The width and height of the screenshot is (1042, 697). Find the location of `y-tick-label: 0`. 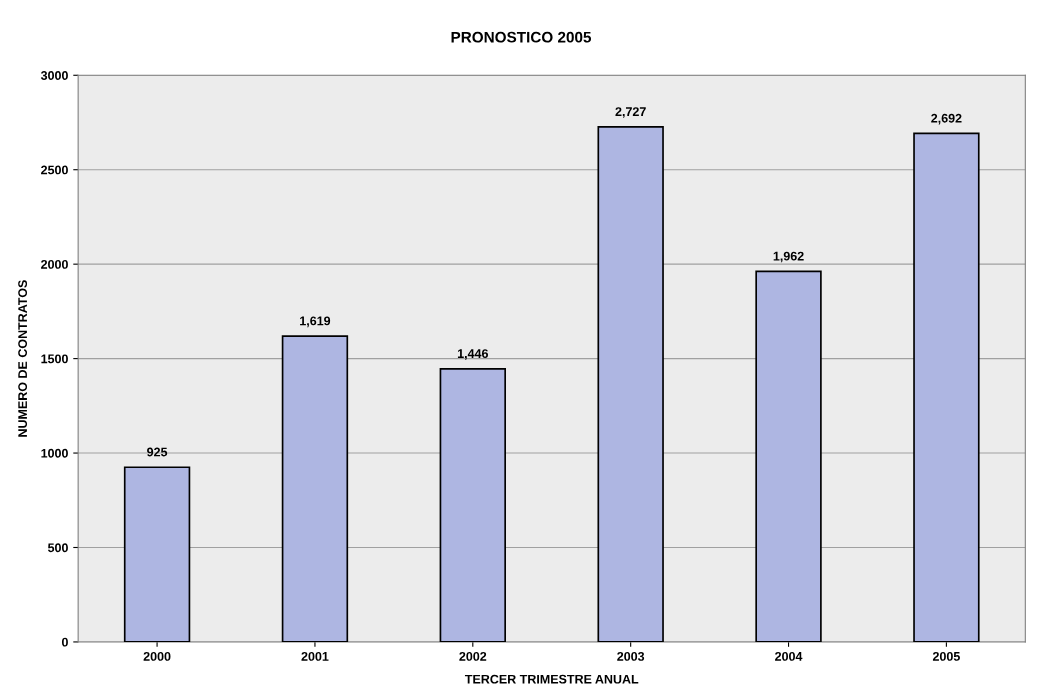

y-tick-label: 0 is located at coordinates (64, 642).